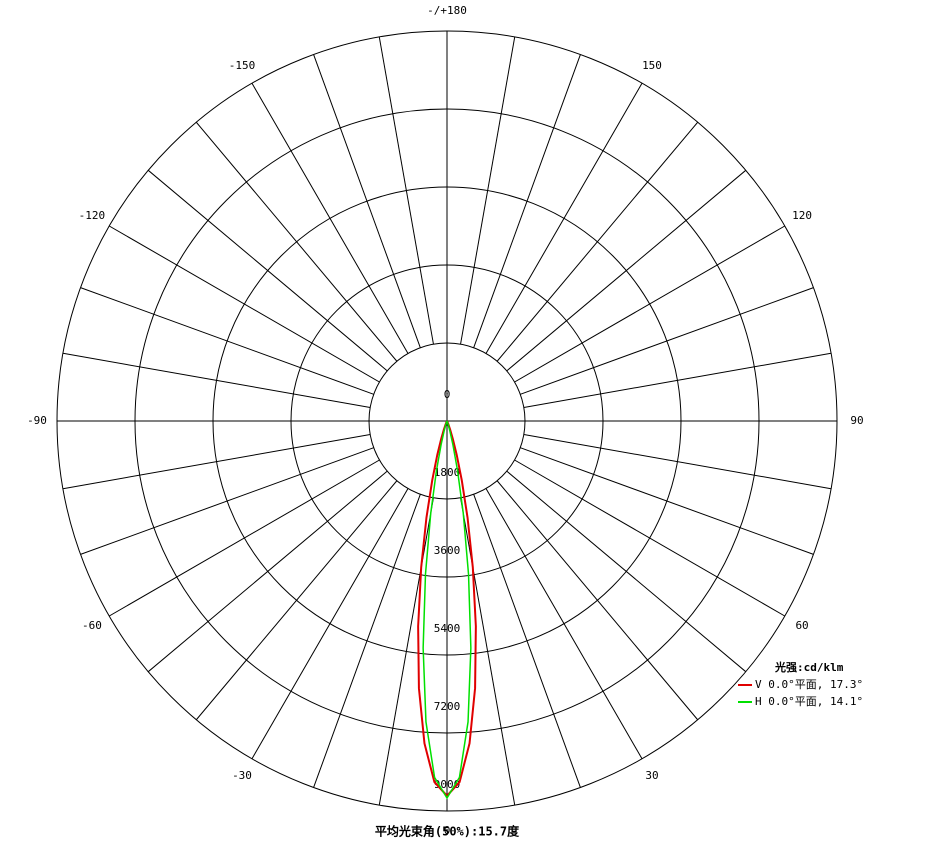  I want to click on r-tick-label: 1800, so click(447, 472).